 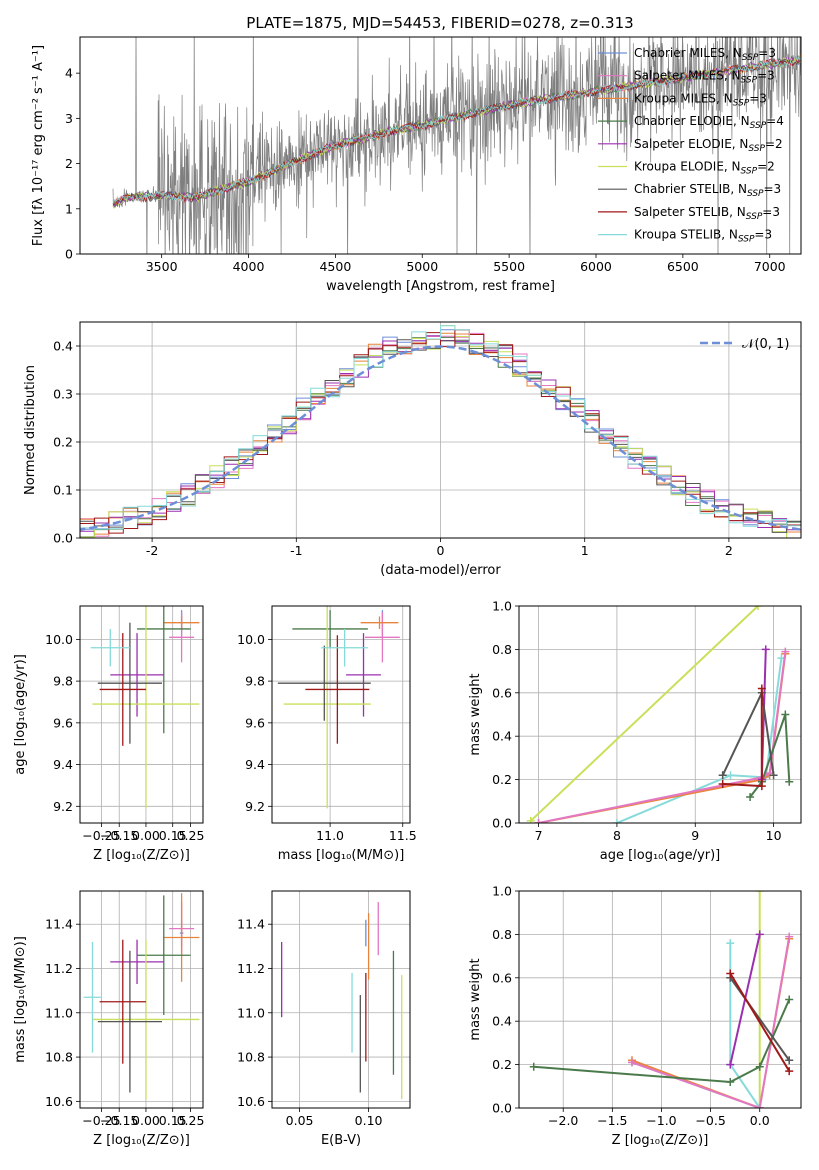 What do you see at coordinates (596, 266) in the screenshot?
I see `spectrum-xtick-label: 6000` at bounding box center [596, 266].